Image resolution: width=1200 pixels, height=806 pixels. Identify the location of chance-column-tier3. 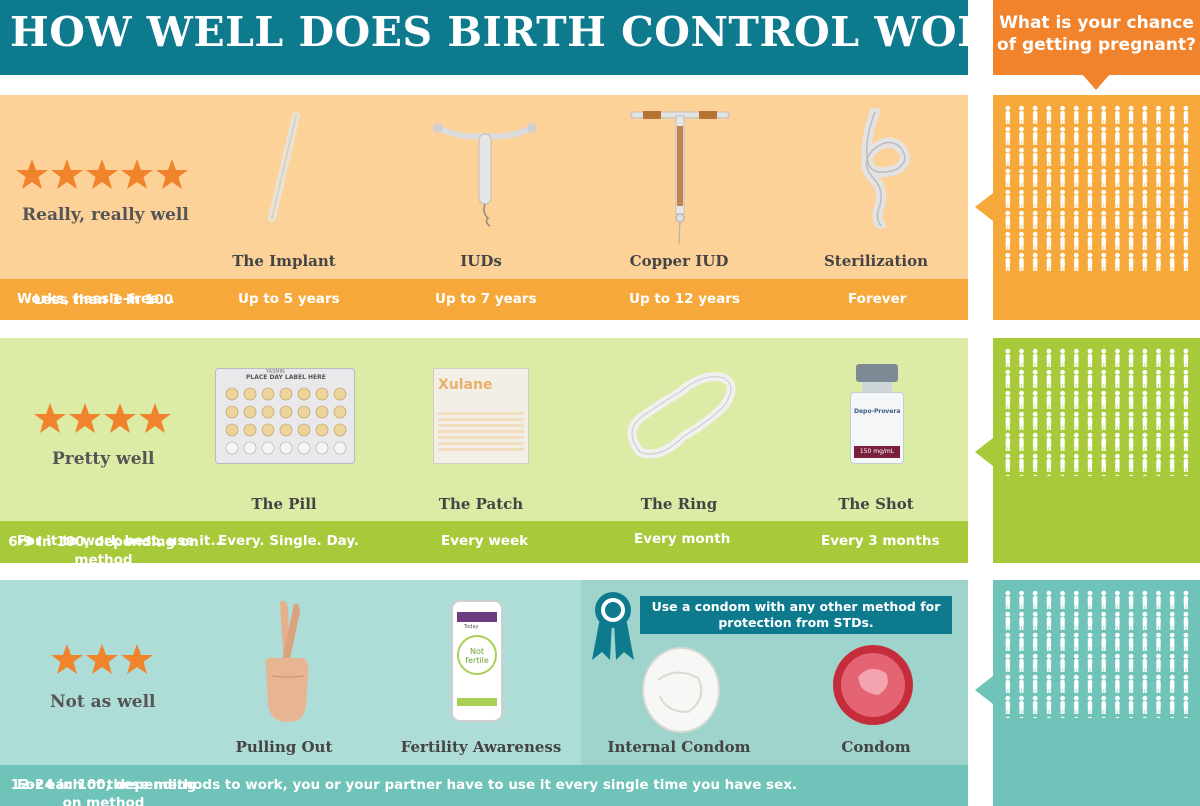
(1096, 693).